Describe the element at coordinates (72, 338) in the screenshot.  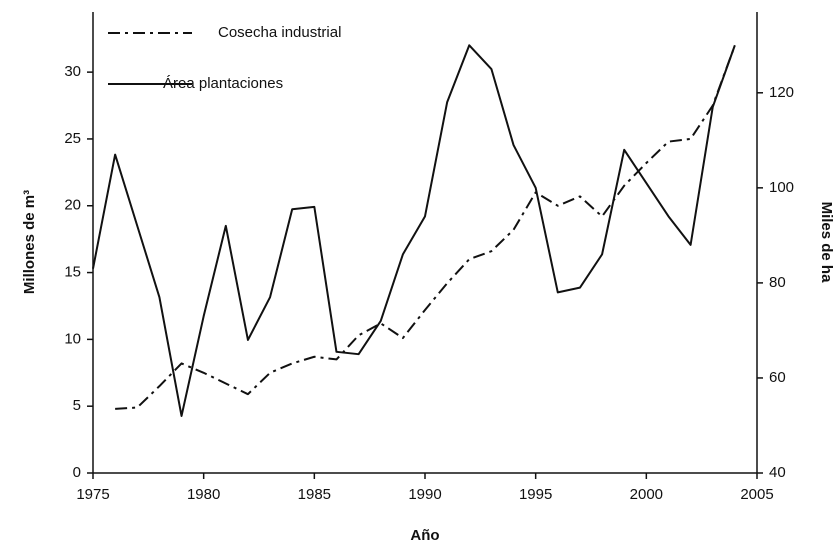
I see `y-tick-label: 10` at that location.